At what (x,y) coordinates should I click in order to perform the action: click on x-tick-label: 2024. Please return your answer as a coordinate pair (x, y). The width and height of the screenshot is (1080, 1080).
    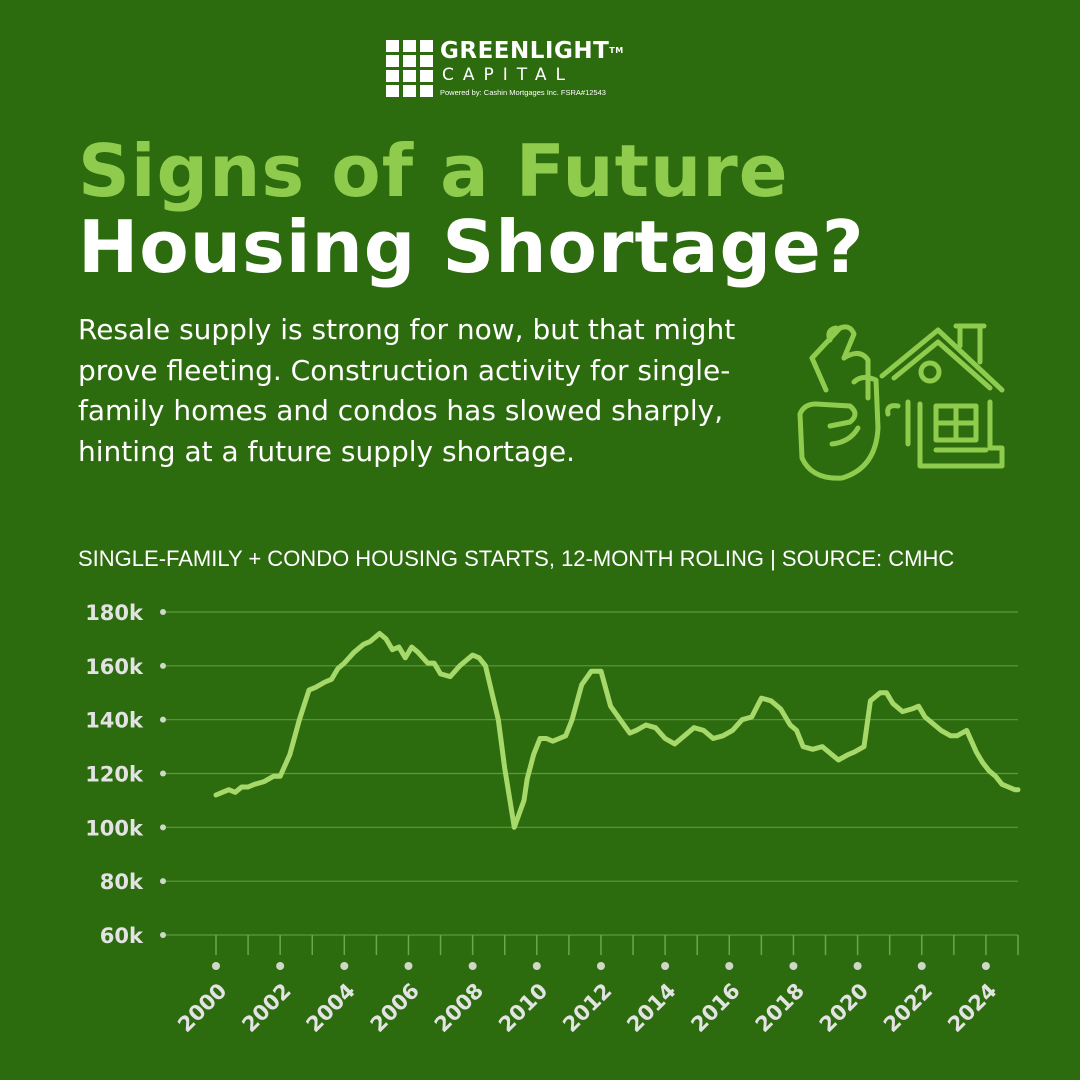
    Looking at the image, I should click on (972, 1008).